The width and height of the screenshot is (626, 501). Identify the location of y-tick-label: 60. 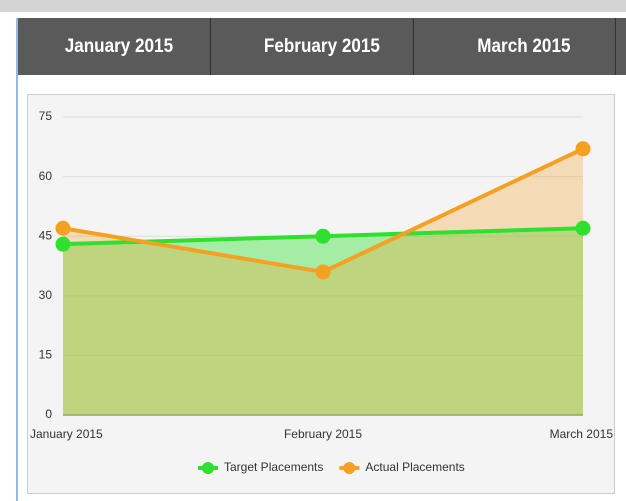
(46, 176).